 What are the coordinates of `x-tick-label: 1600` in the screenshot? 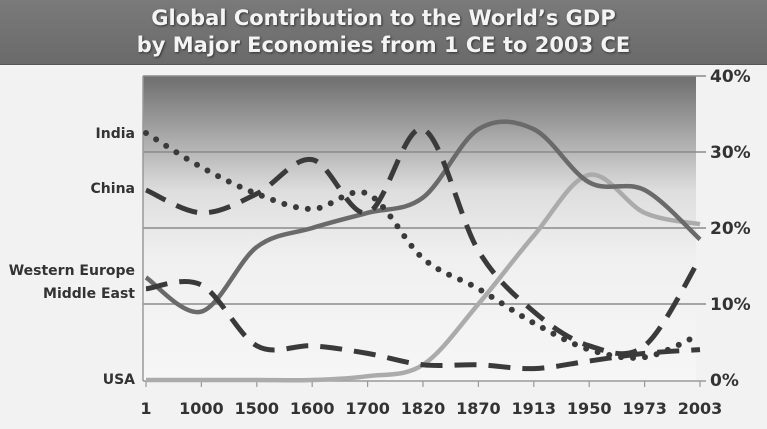 It's located at (312, 408).